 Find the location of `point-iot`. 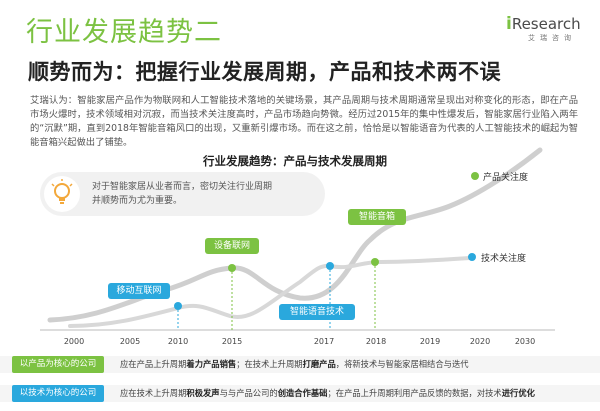

point-iot is located at coordinates (232, 268).